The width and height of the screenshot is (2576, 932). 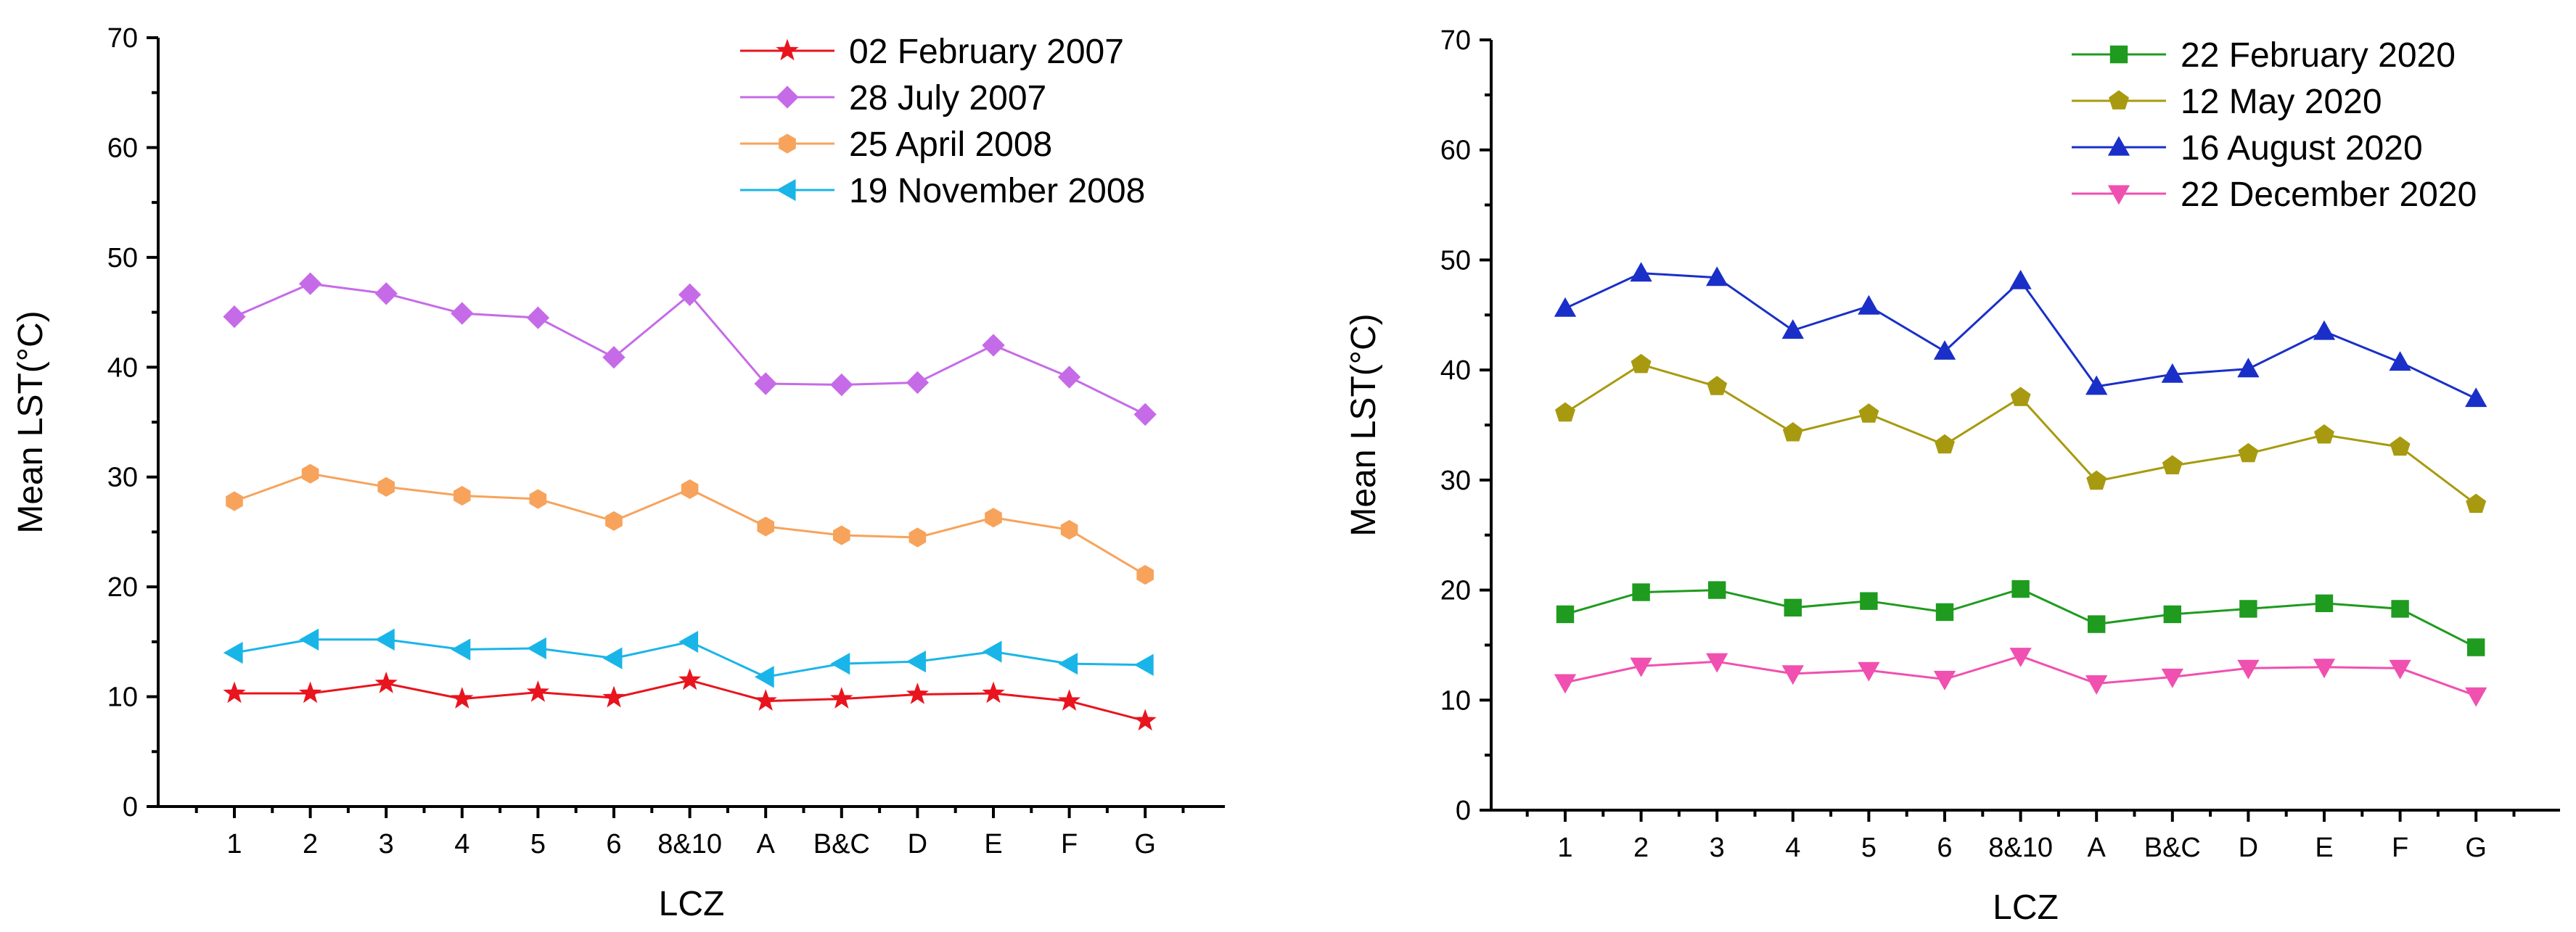 What do you see at coordinates (2020, 268) in the screenshot?
I see `series-2: 16 August 2020` at bounding box center [2020, 268].